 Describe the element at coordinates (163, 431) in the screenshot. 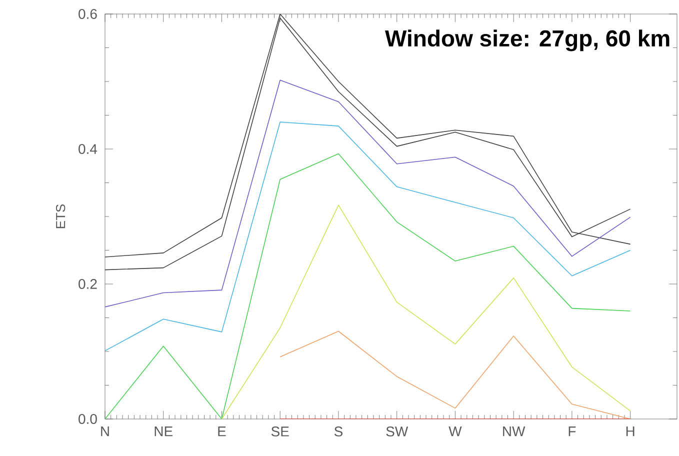

I see `x-tick-label: NE` at that location.